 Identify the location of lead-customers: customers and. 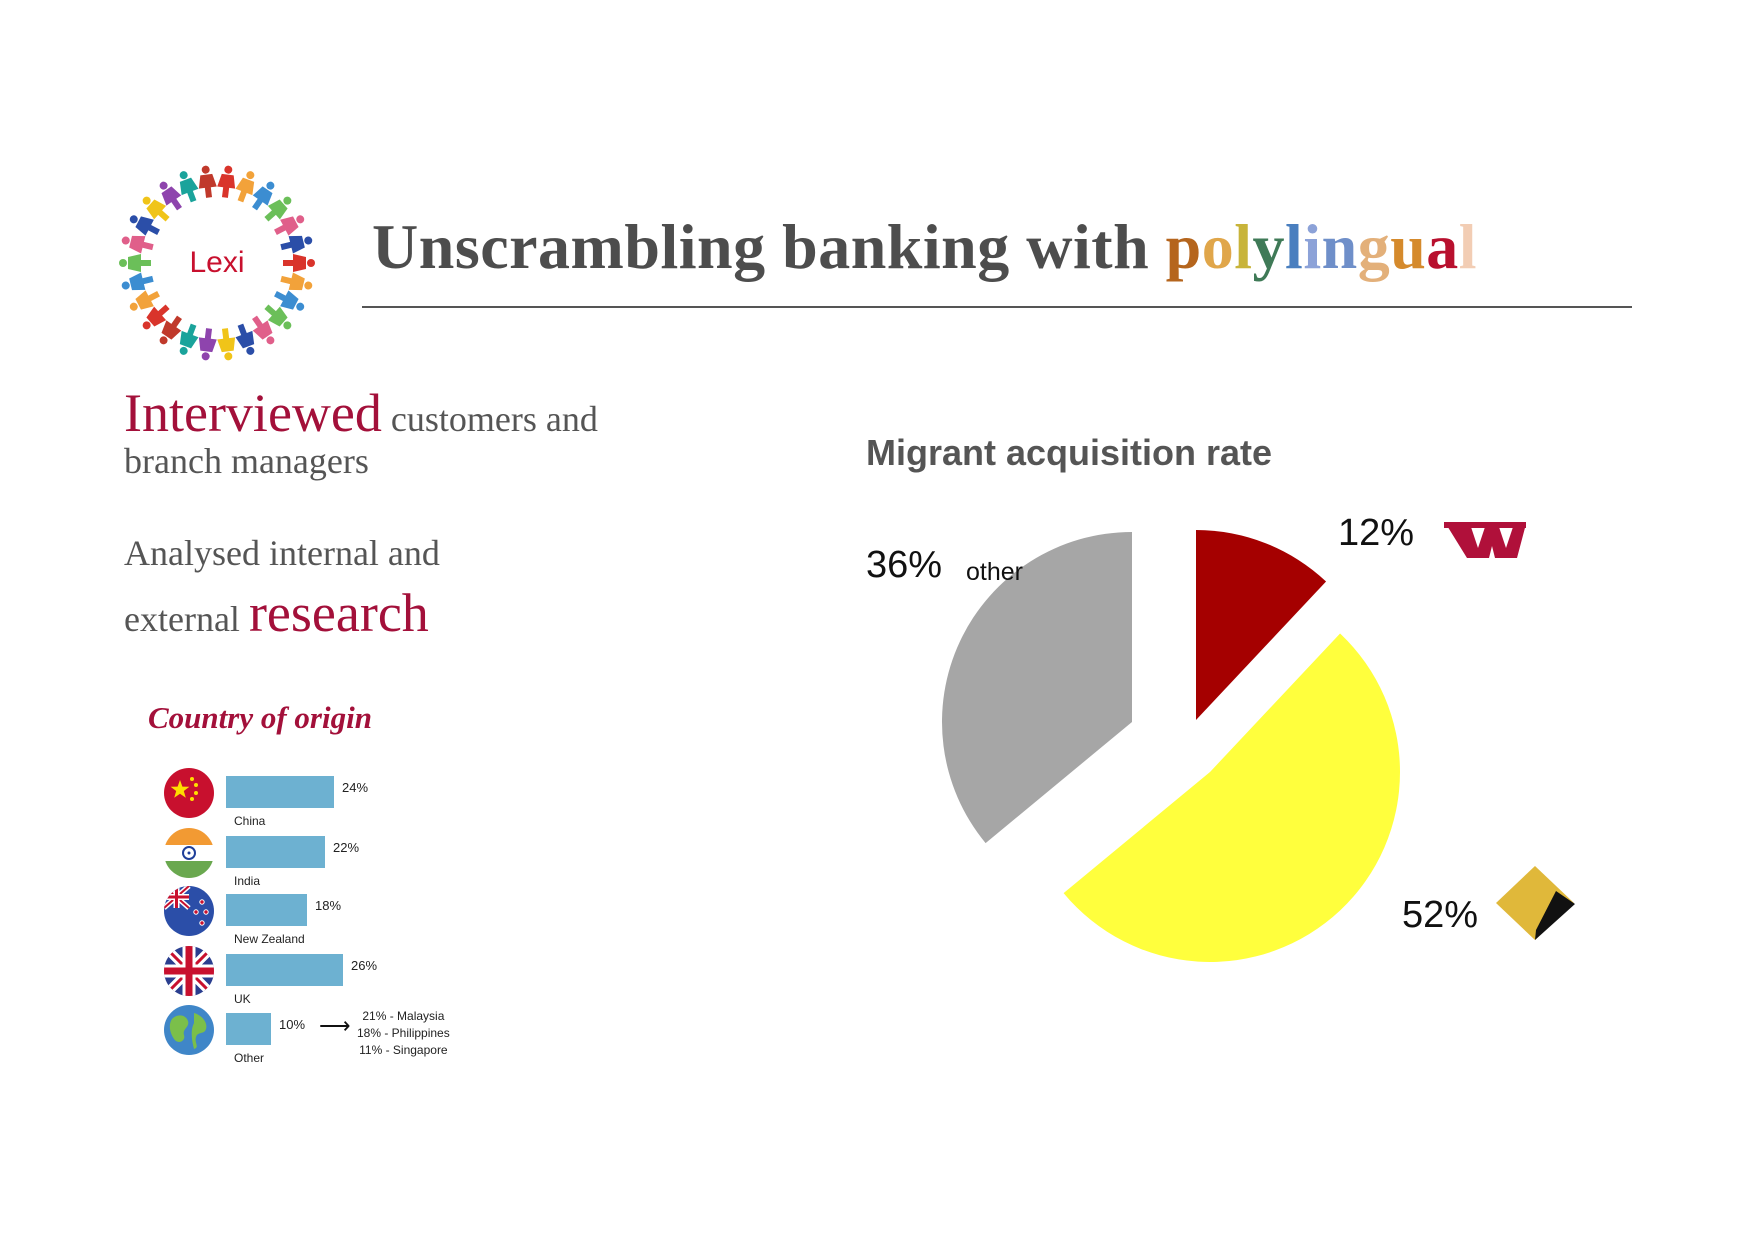
(489, 419).